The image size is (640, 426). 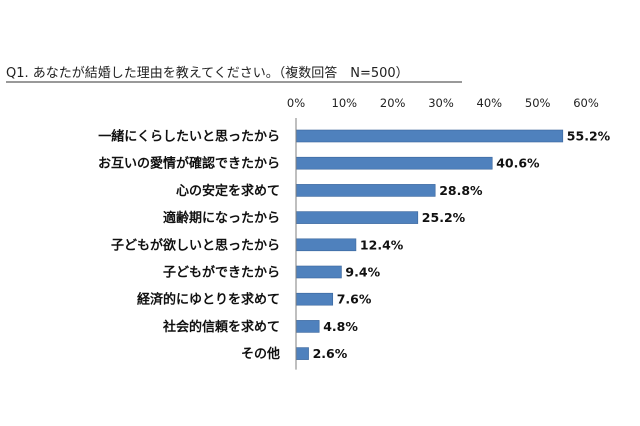 What do you see at coordinates (296, 103) in the screenshot?
I see `x-tick-label: 0%` at bounding box center [296, 103].